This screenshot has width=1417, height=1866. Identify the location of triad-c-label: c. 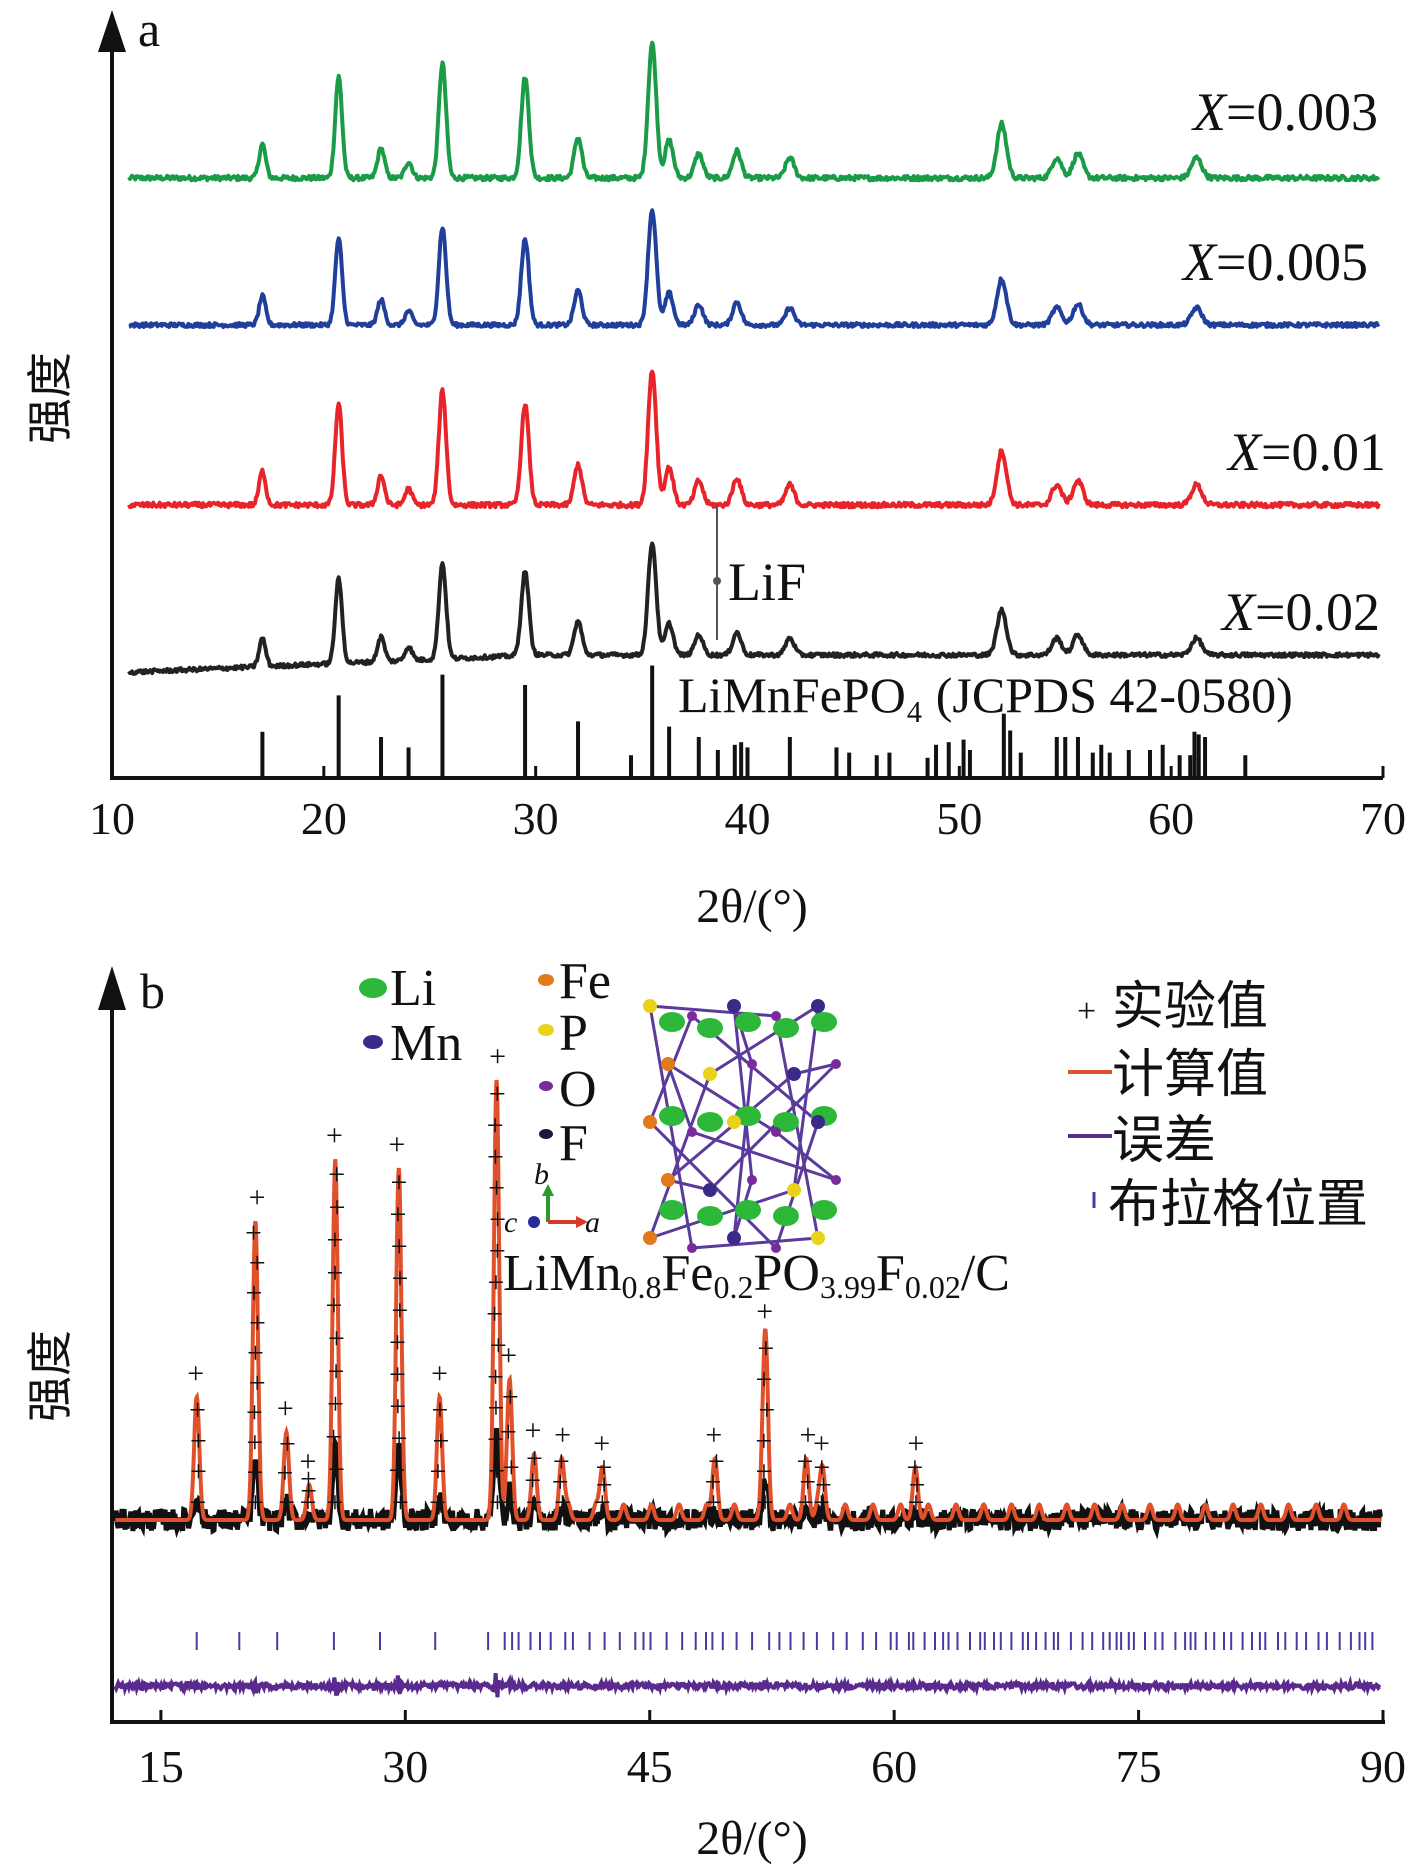
(510, 1222).